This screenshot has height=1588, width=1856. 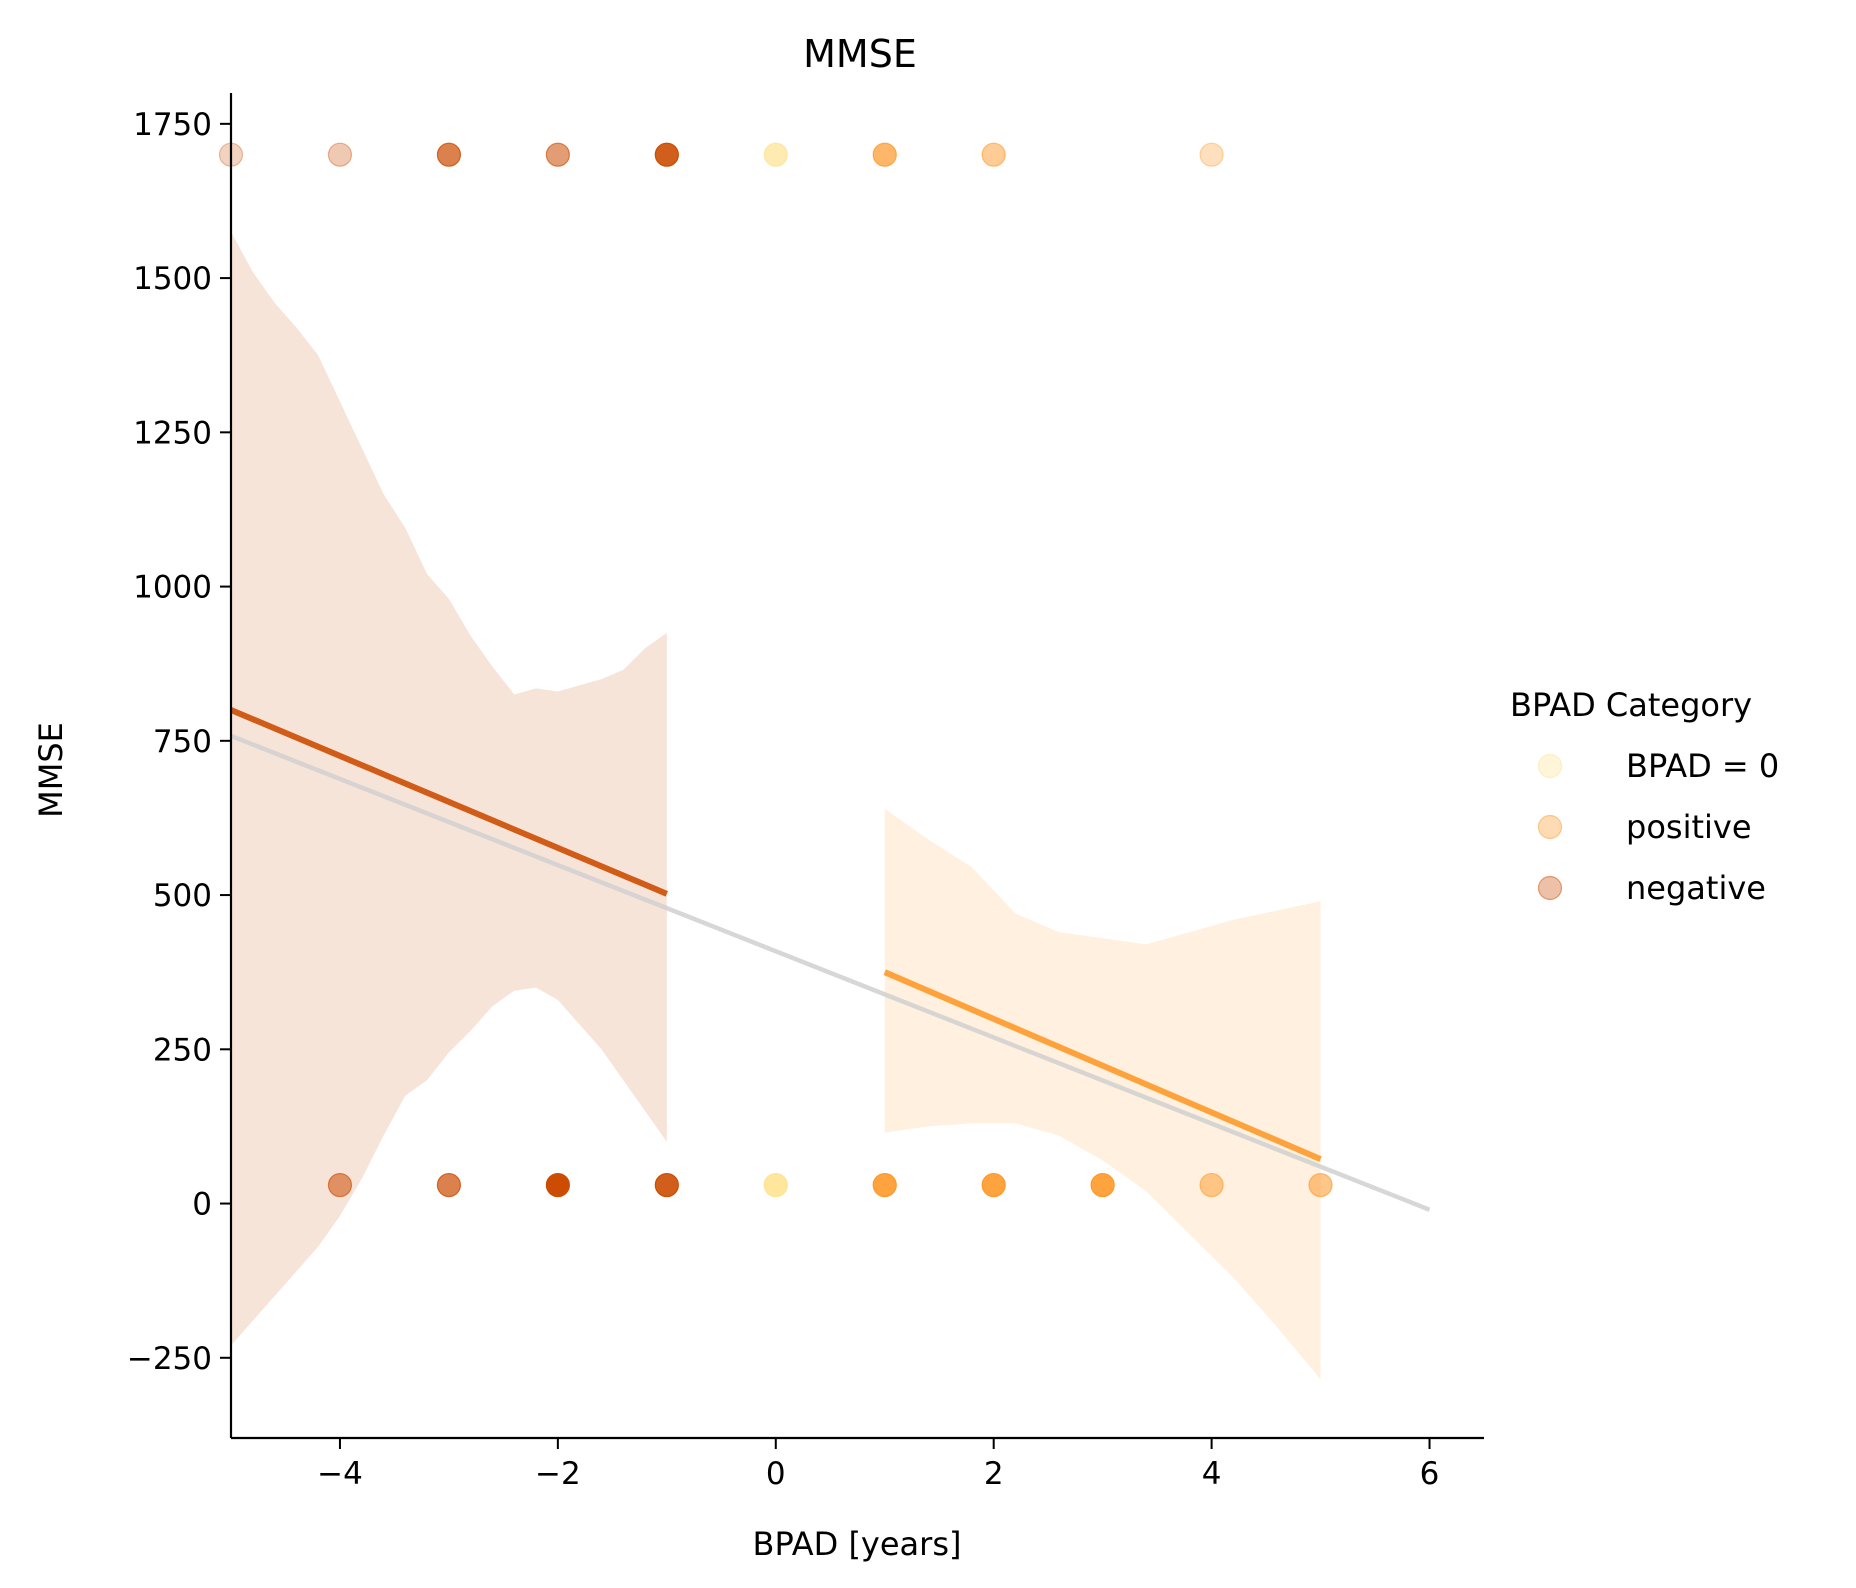 I want to click on x-tick-label: −4, so click(x=340, y=1474).